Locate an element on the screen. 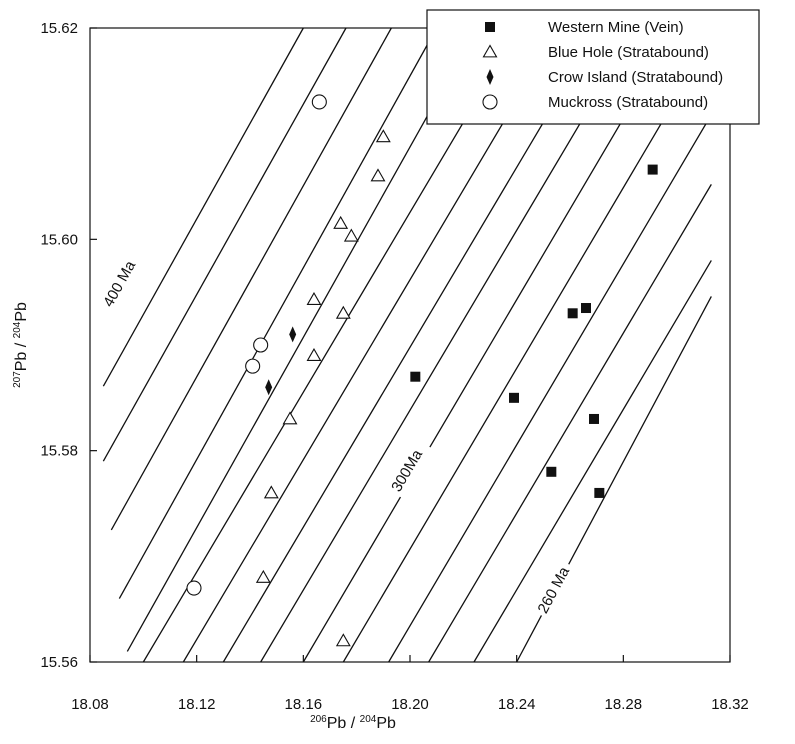 The height and width of the screenshot is (744, 795). y-axis-title: 207Pb / 204Pb is located at coordinates (21, 345).